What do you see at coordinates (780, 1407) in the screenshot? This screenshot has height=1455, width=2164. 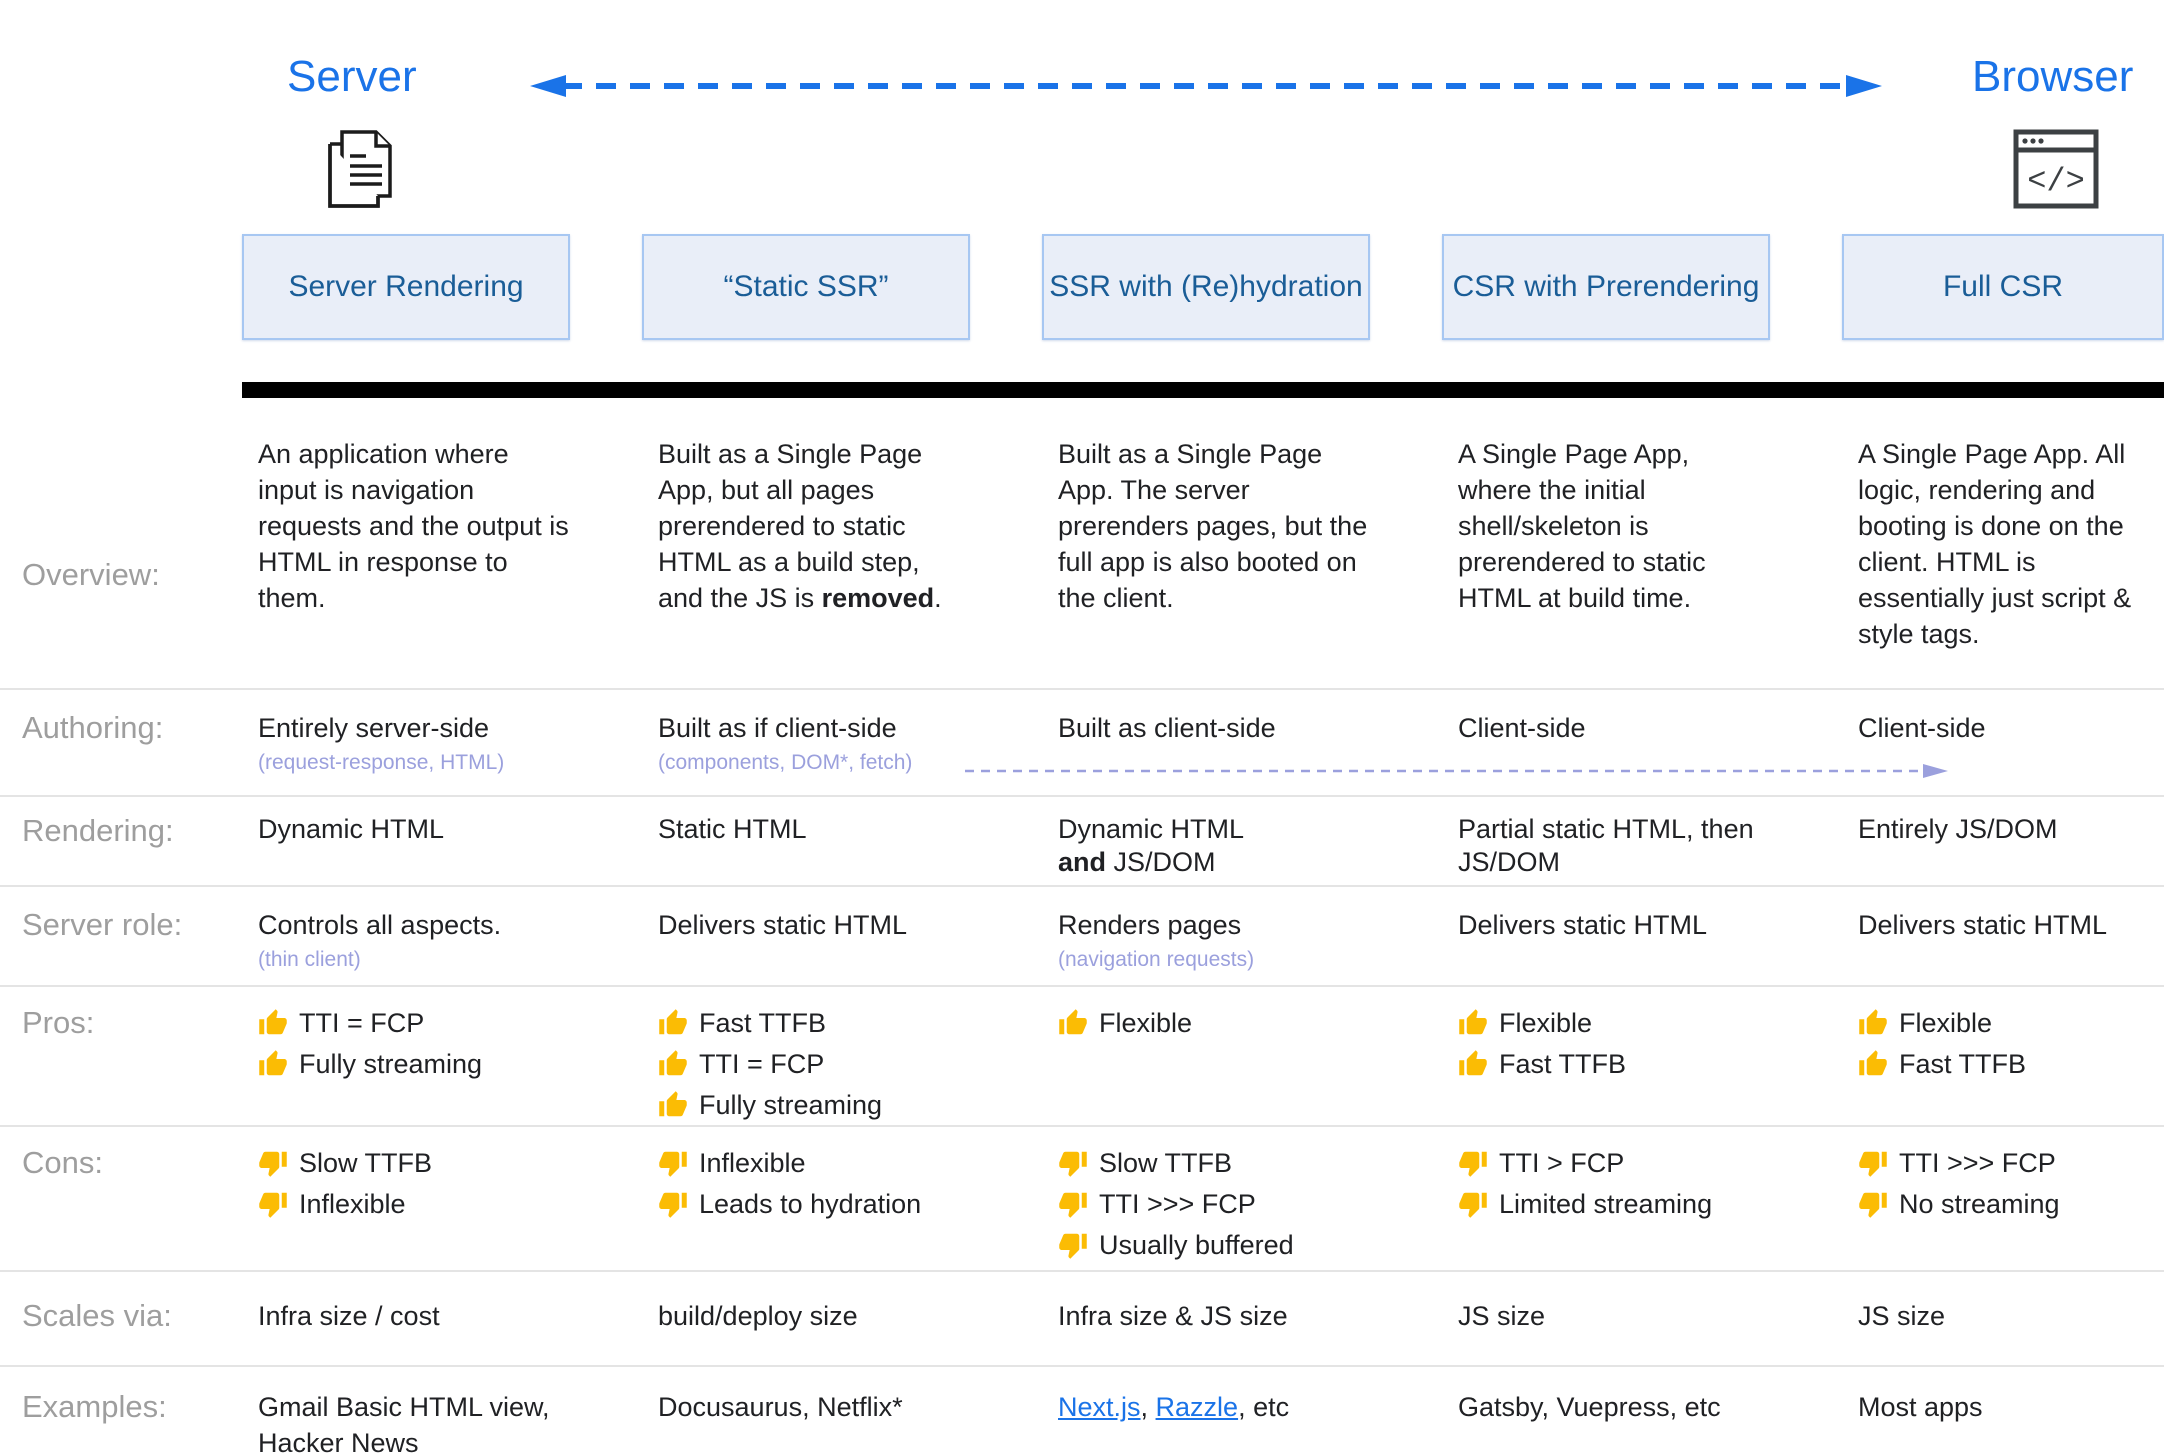 I see `examples-static-ssr: Docusaurus, Netflix*` at bounding box center [780, 1407].